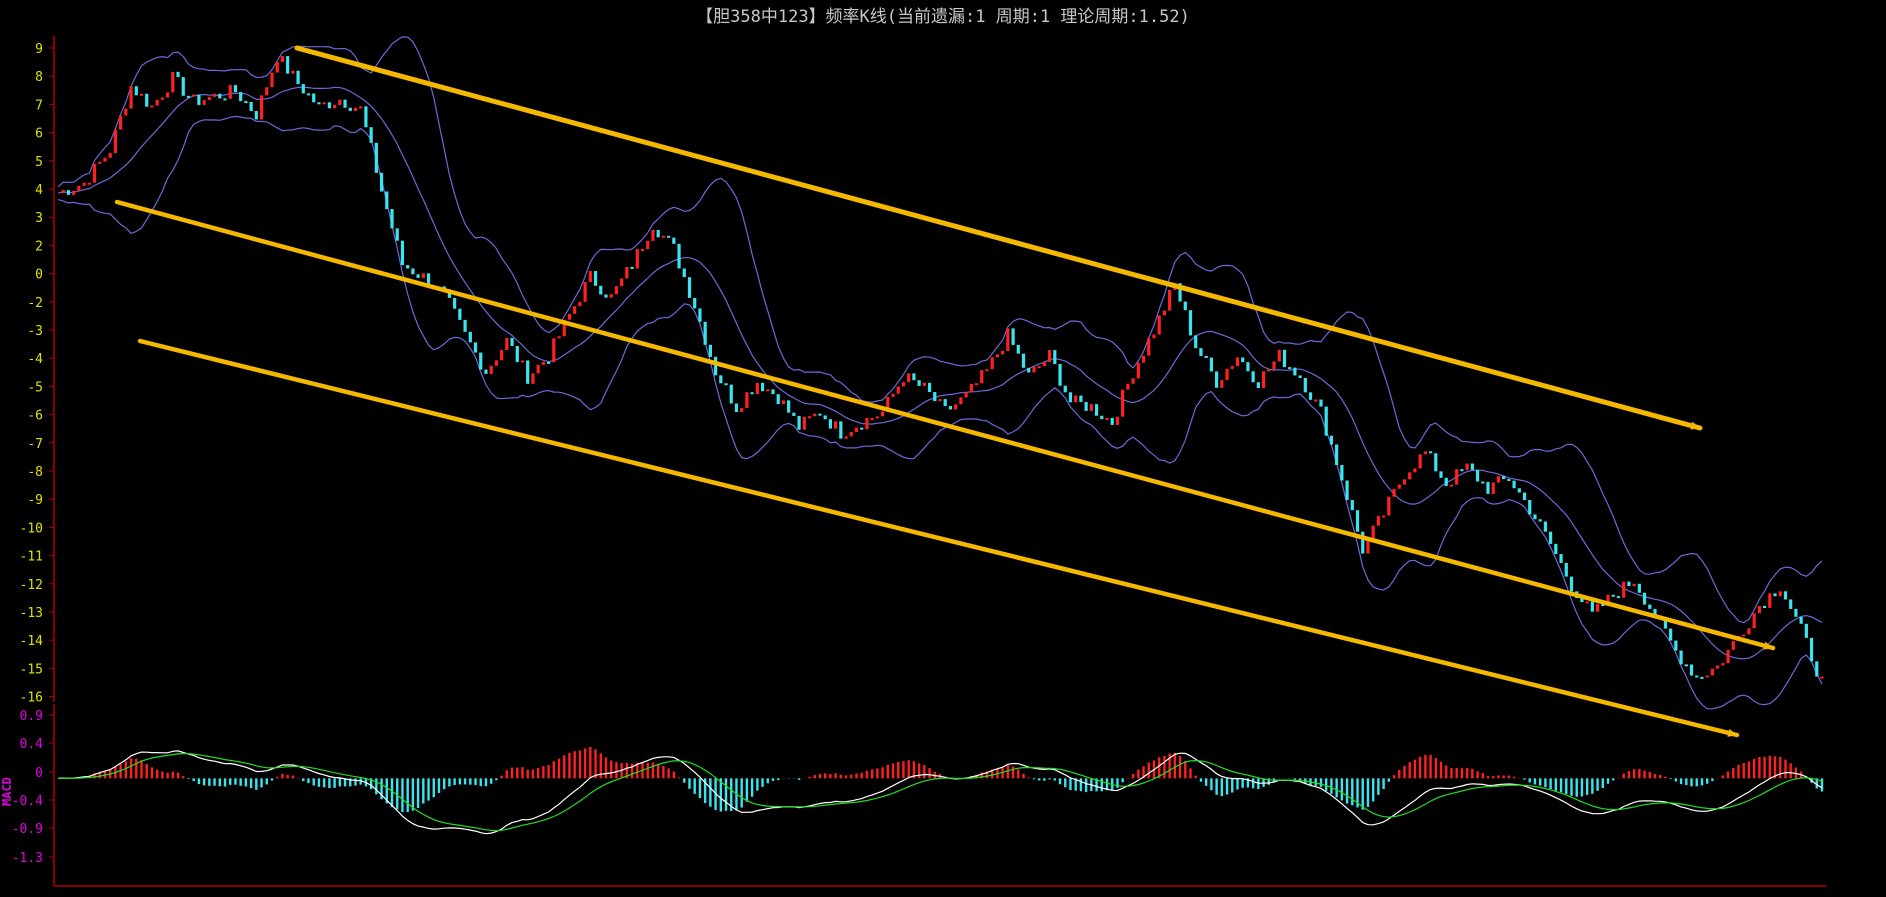  What do you see at coordinates (31, 716) in the screenshot?
I see `macd-tick-label: 0.9` at bounding box center [31, 716].